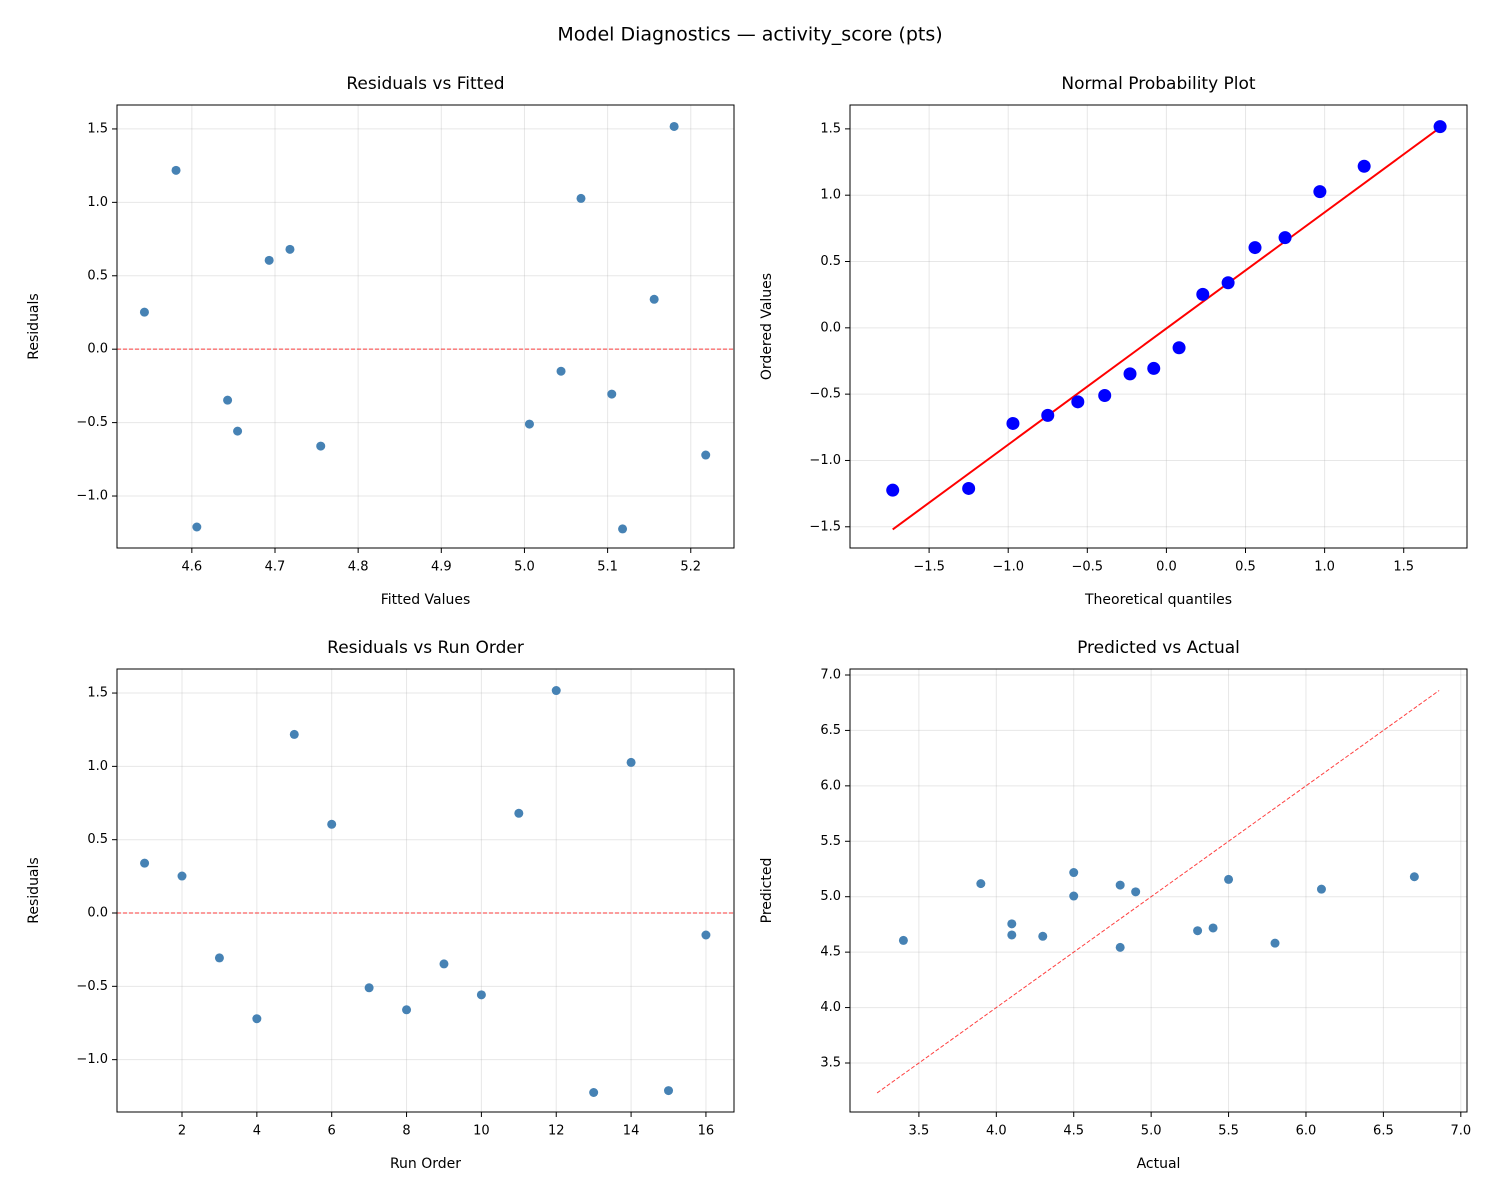 This screenshot has width=1500, height=1200. I want to click on x-tick-label: 2, so click(182, 1131).